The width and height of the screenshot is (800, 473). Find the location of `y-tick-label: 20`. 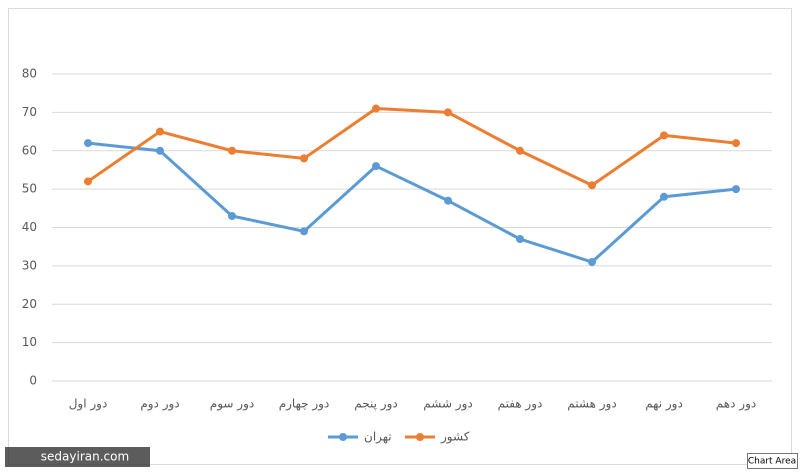

y-tick-label: 20 is located at coordinates (29, 304).